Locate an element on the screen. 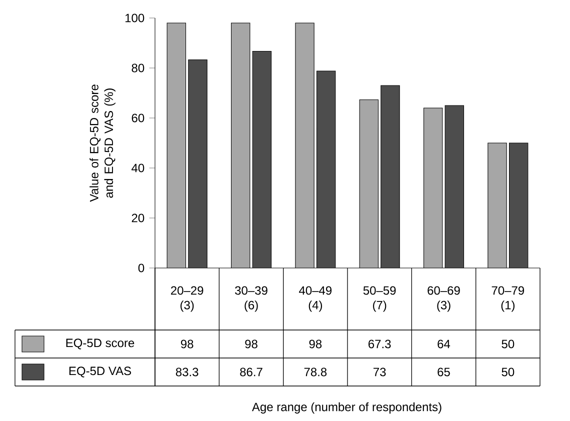 This screenshot has height=421, width=570. x-tick-label: 40–49 (4) is located at coordinates (315, 299).